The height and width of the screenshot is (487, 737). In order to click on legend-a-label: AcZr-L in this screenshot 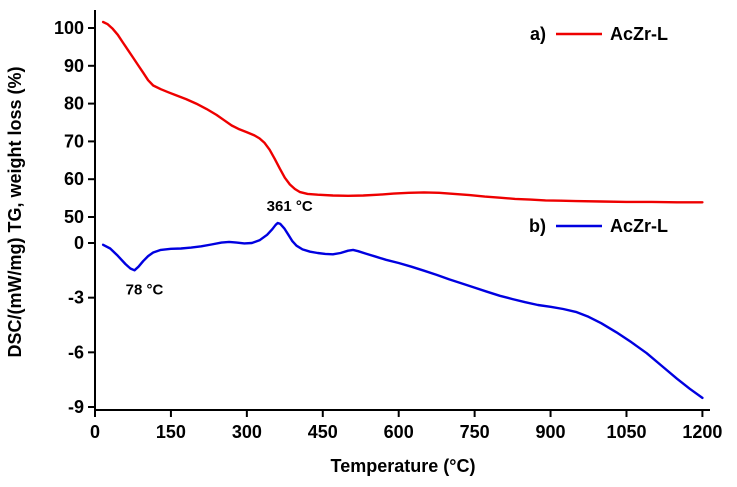, I will do `click(639, 34)`.